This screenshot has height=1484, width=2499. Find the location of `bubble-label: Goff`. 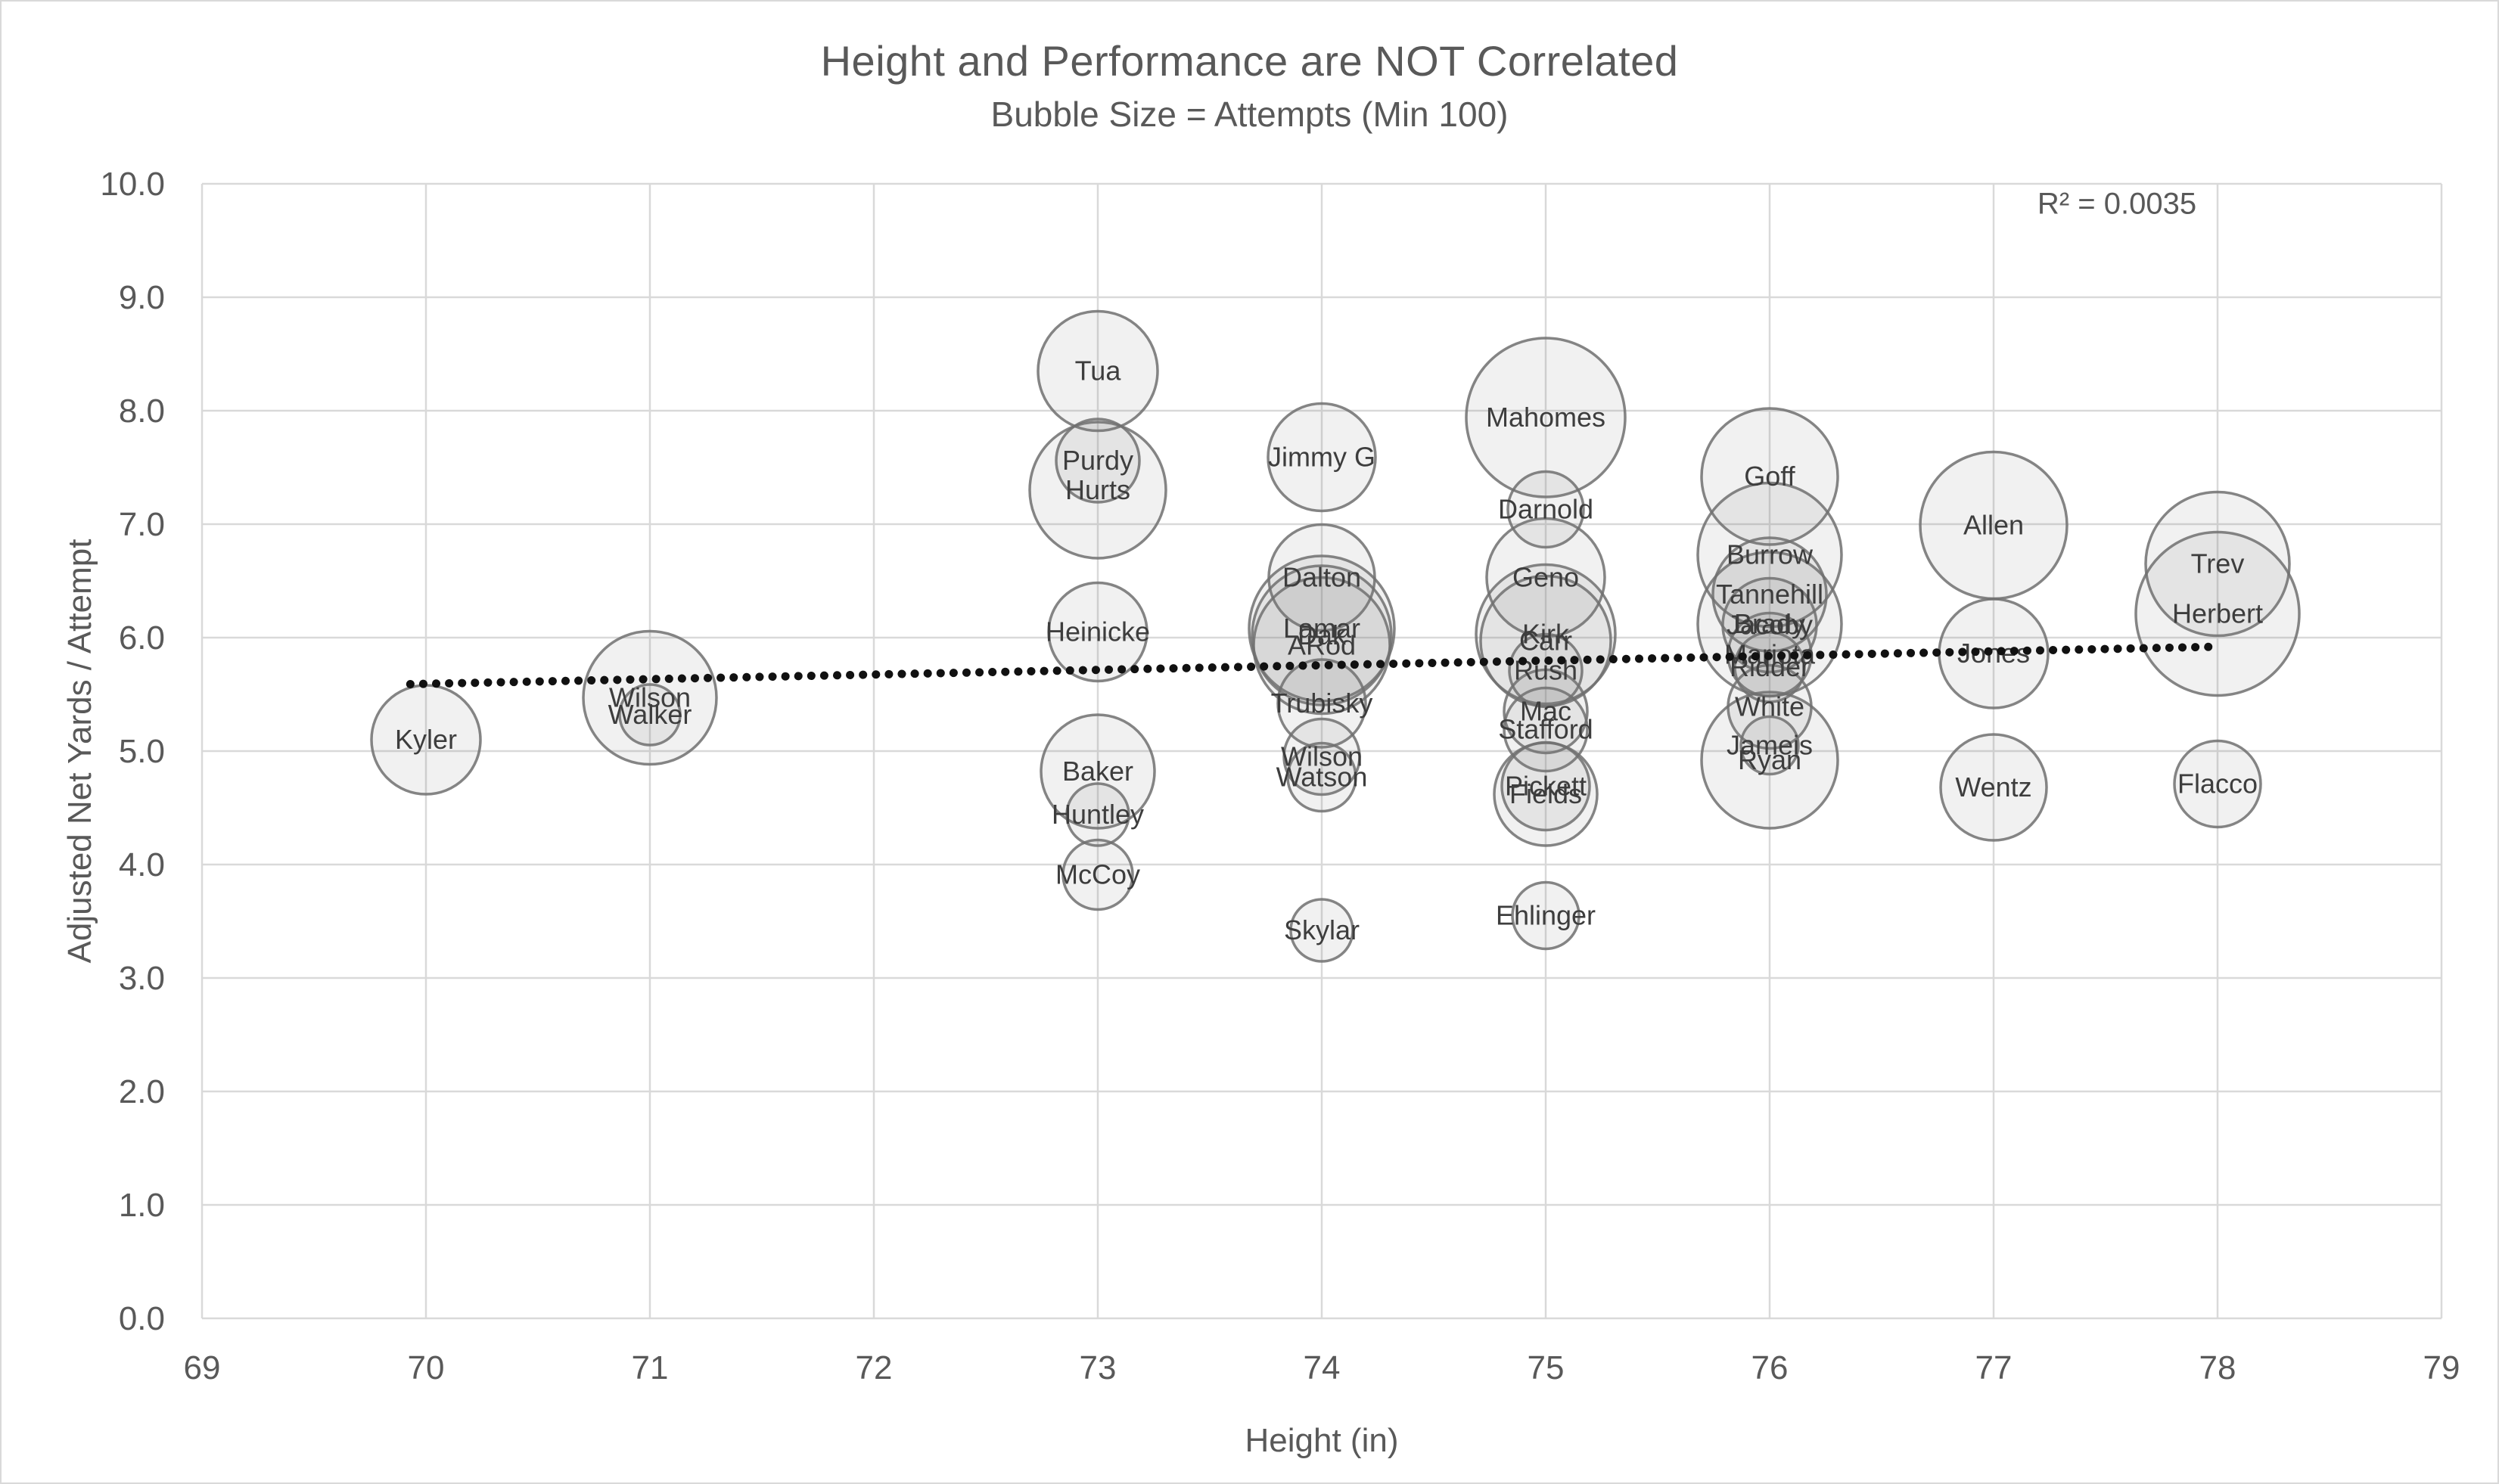

bubble-label: Goff is located at coordinates (1769, 476).